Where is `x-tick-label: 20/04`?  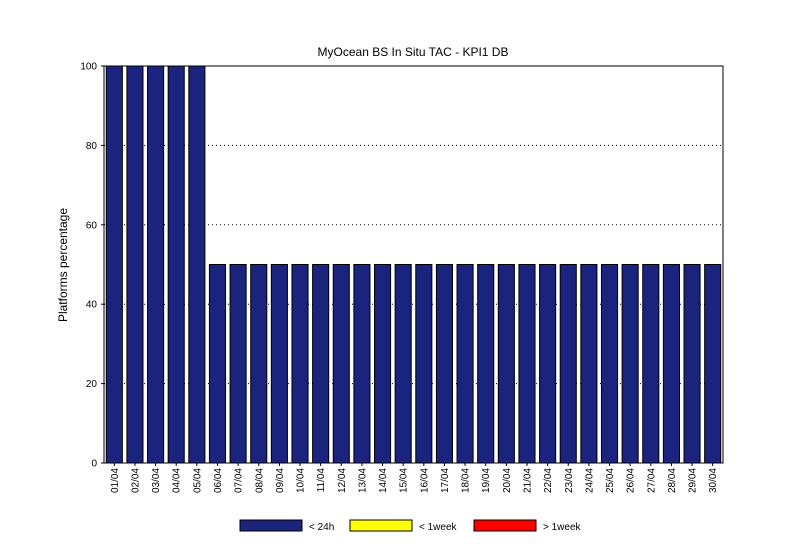
x-tick-label: 20/04 is located at coordinates (507, 480).